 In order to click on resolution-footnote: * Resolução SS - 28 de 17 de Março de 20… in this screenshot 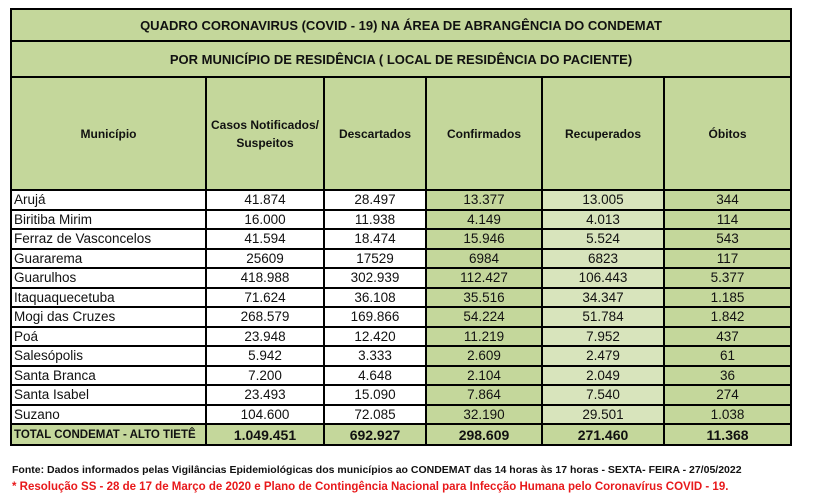, I will do `click(370, 487)`.